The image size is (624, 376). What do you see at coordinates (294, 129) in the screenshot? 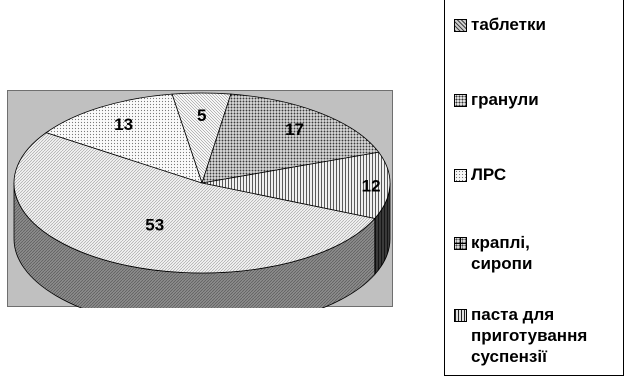
I see `pie-label-1: 17` at bounding box center [294, 129].